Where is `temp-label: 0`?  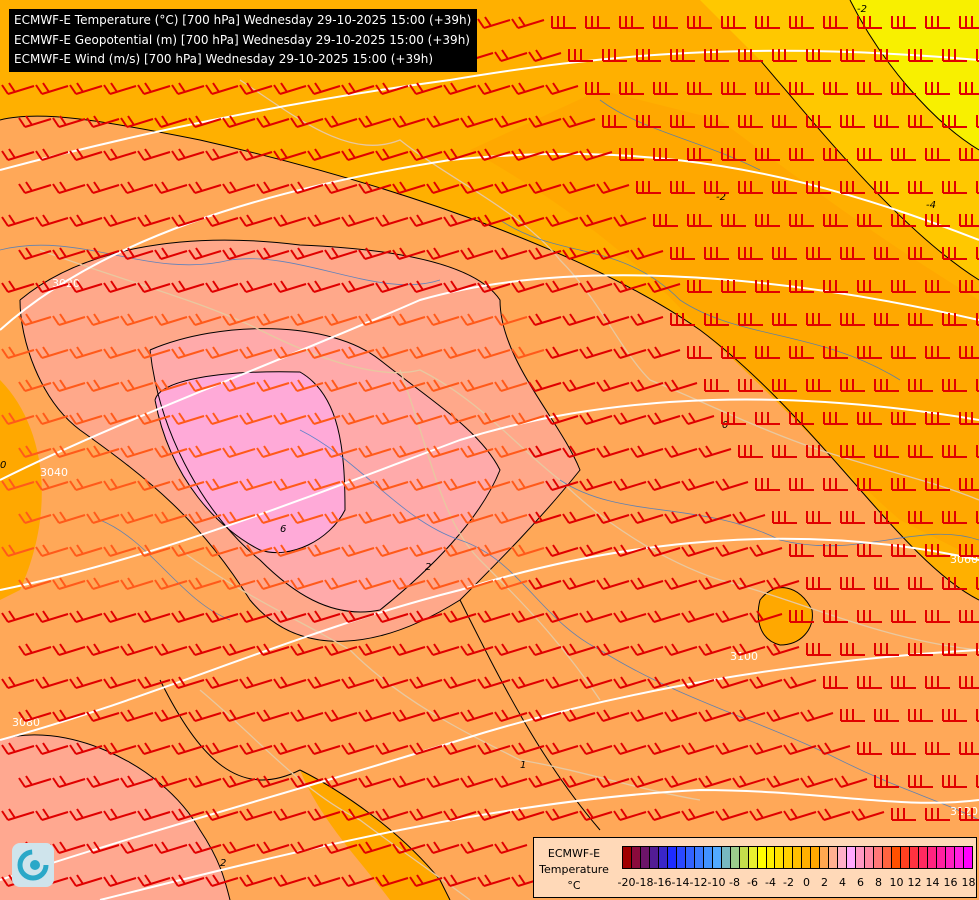 temp-label: 0 is located at coordinates (3, 465).